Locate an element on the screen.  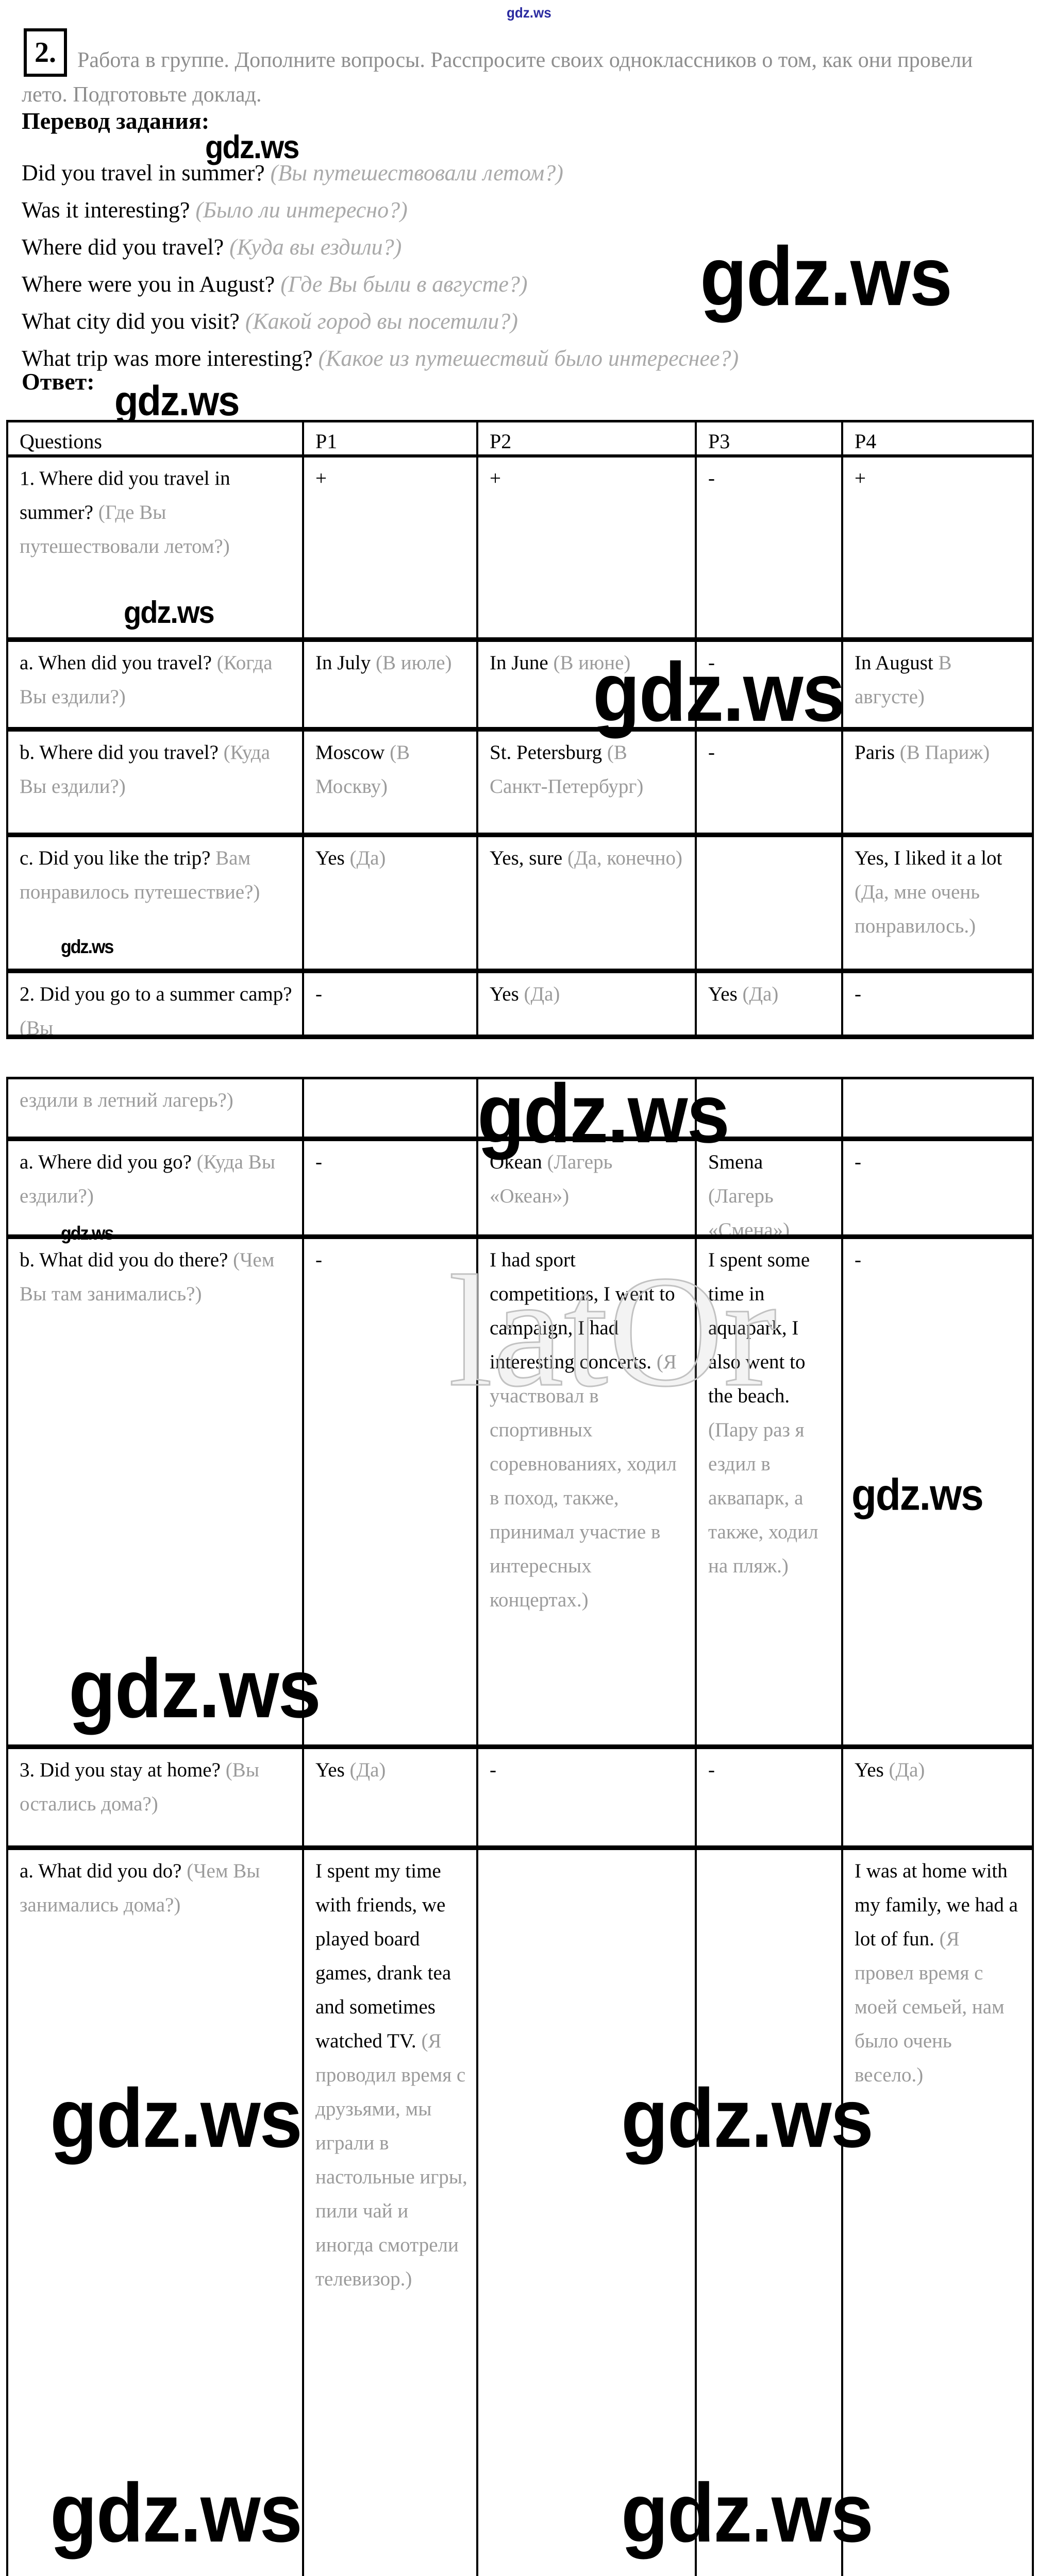
cell-en: In August is located at coordinates (894, 663).